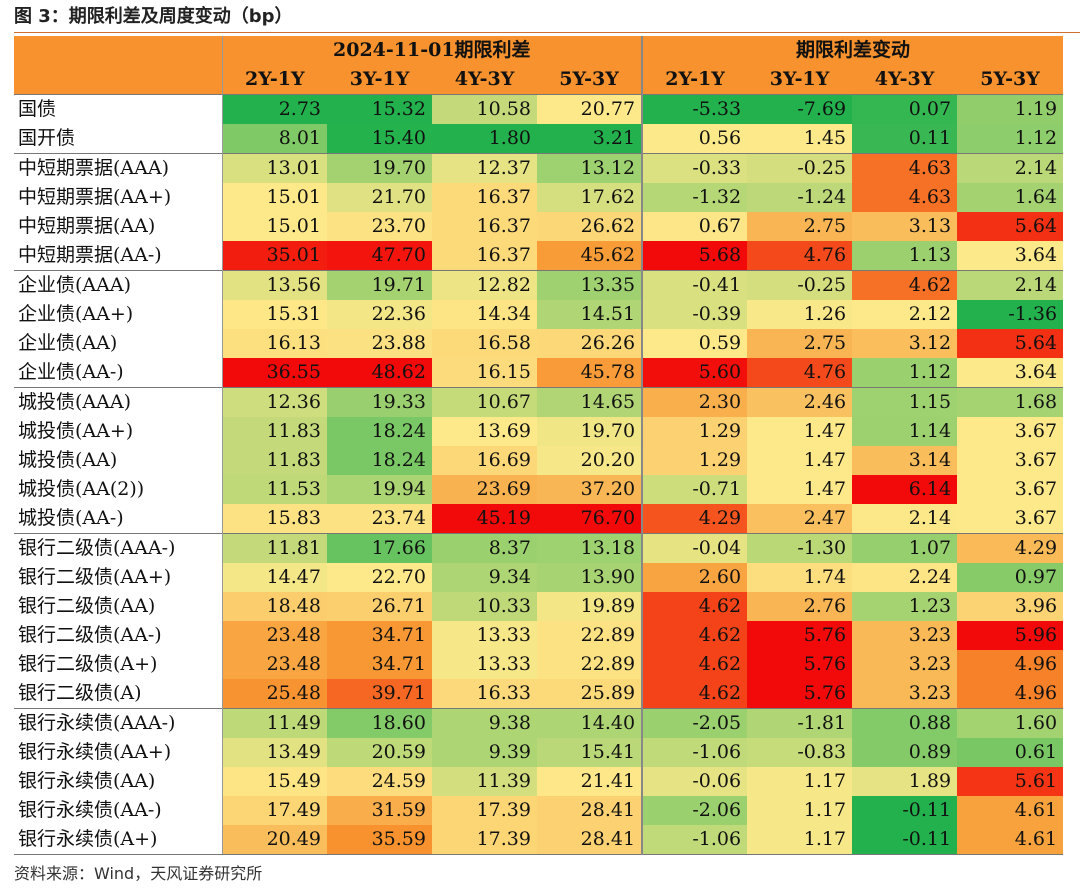  Describe the element at coordinates (1010, 723) in the screenshot. I see `change-cell: 1.60` at that location.